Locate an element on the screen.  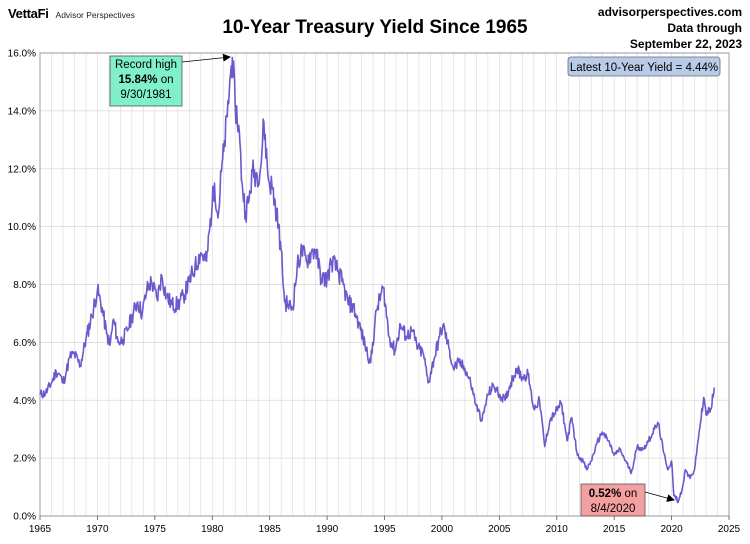
x-tick-label: 2020 is located at coordinates (671, 529).